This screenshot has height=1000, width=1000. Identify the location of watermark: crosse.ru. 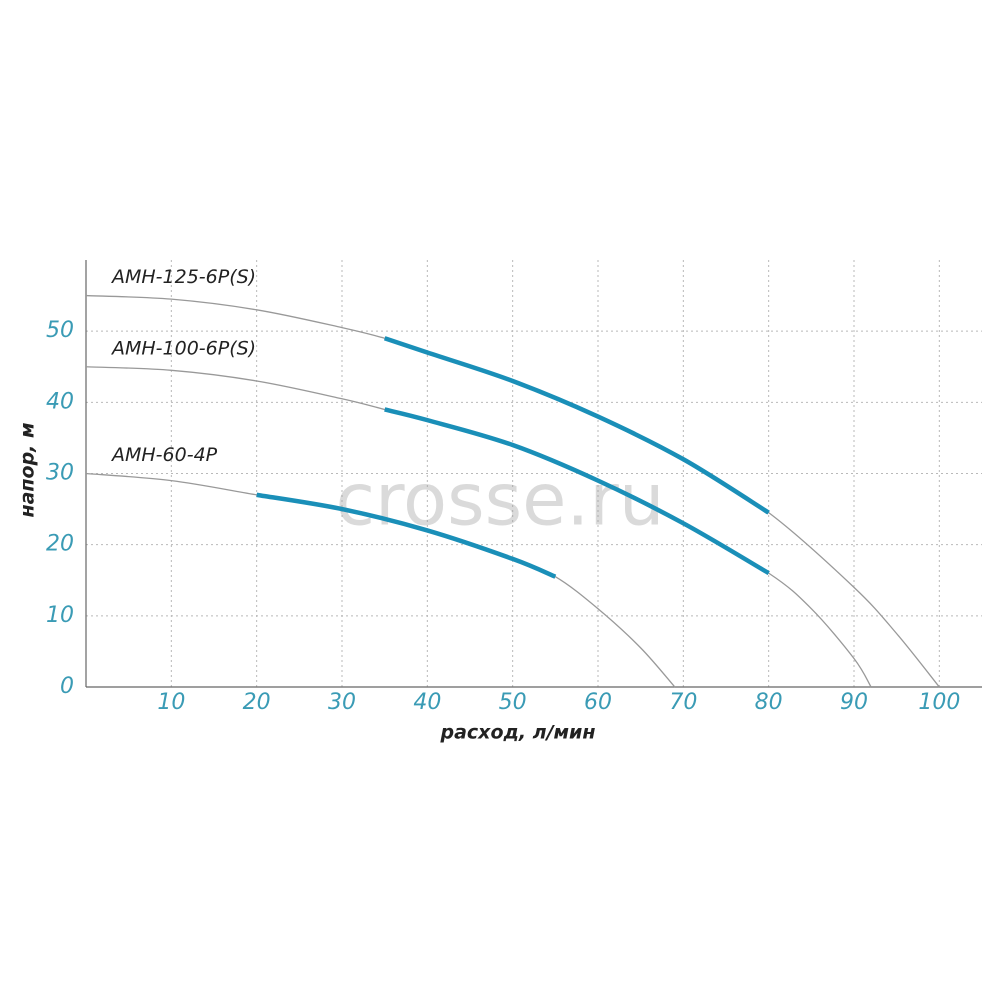
(499, 500).